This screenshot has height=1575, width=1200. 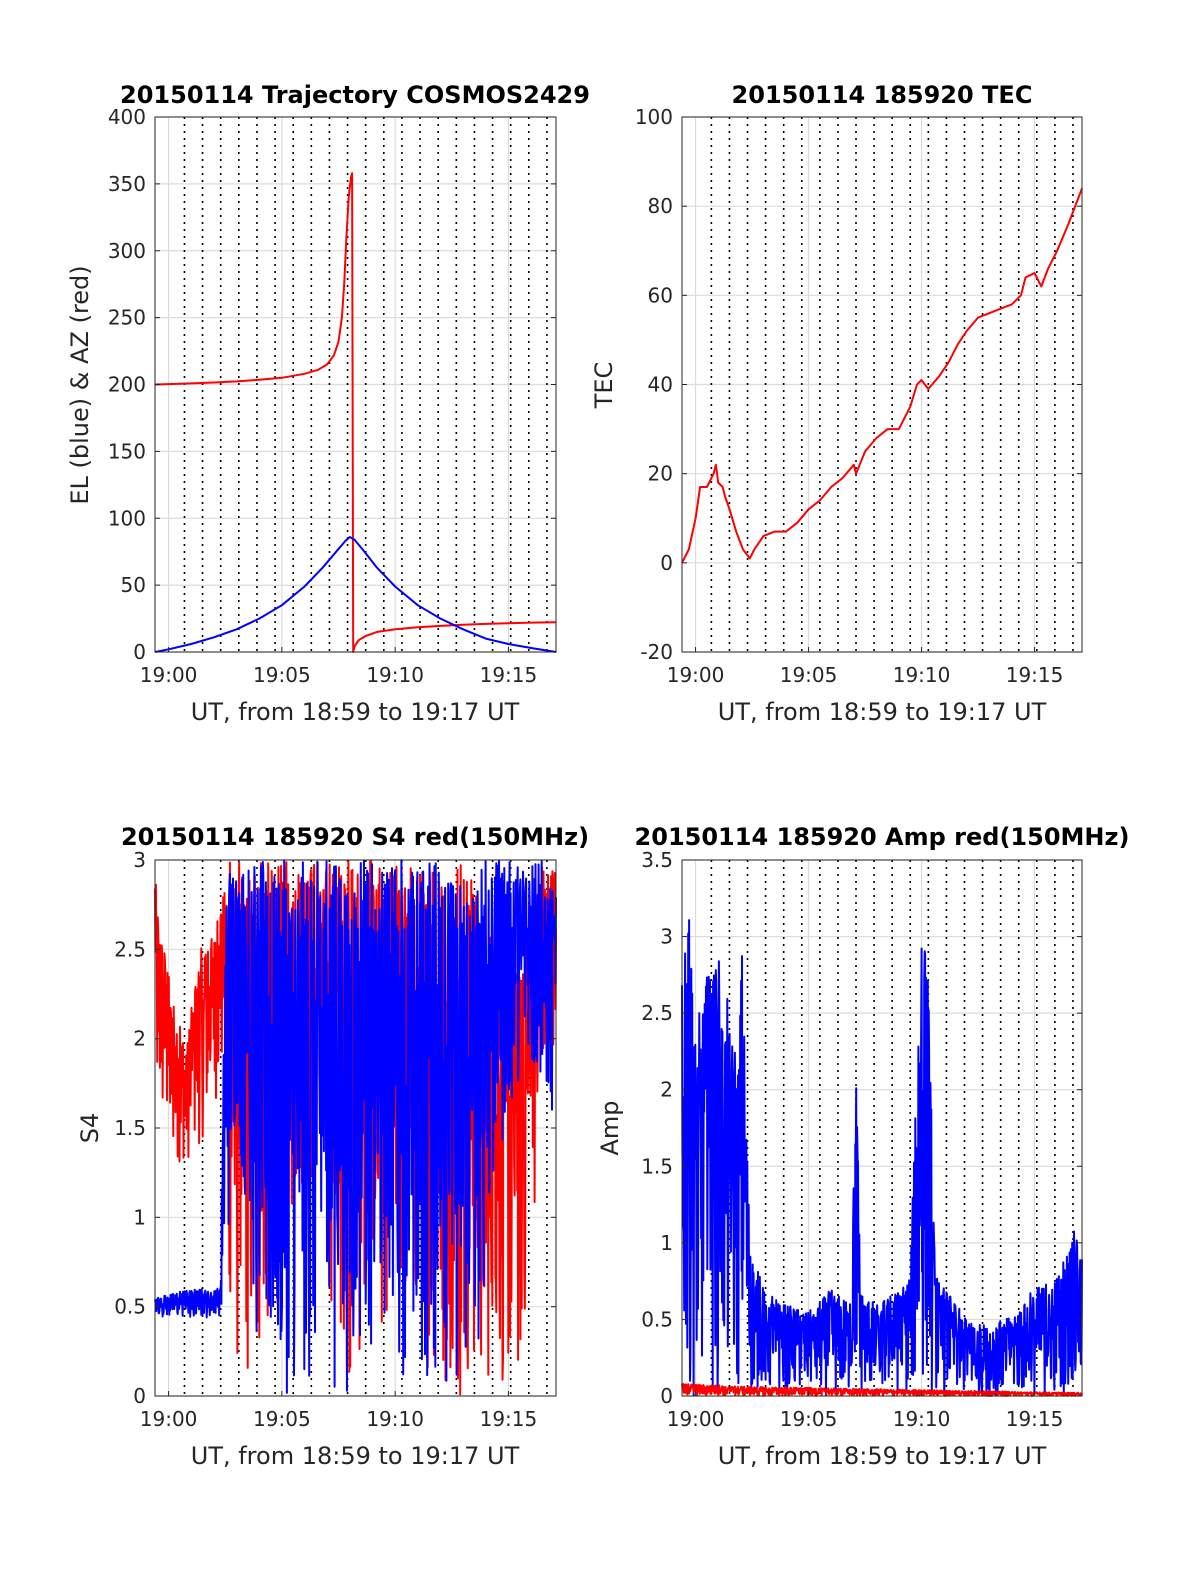 I want to click on tec-x-tick-label: 19:10, so click(x=922, y=675).